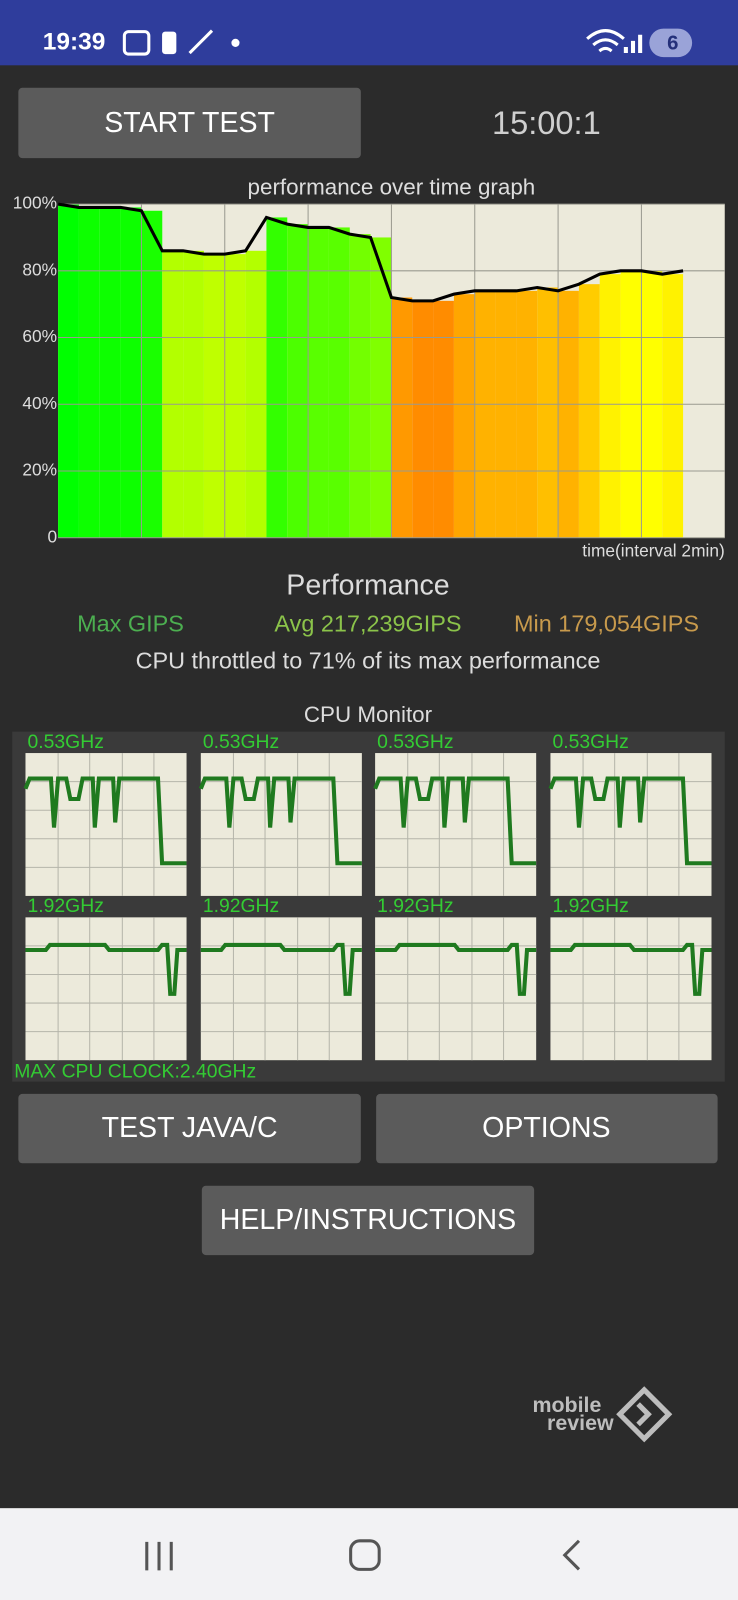  Describe the element at coordinates (653, 551) in the screenshot. I see `x-axis-label: time(interval 2min)` at that location.